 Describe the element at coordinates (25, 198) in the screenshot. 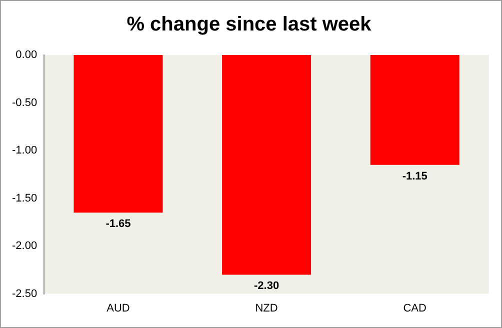

I see `y-tick-label: -1.50` at that location.